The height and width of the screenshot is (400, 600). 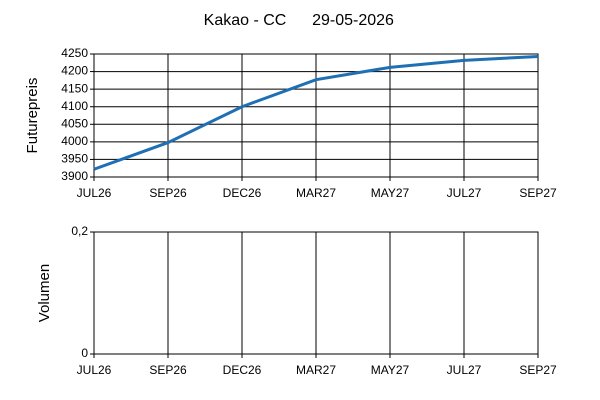 I want to click on y-tick-label: 3900, so click(x=74, y=176).